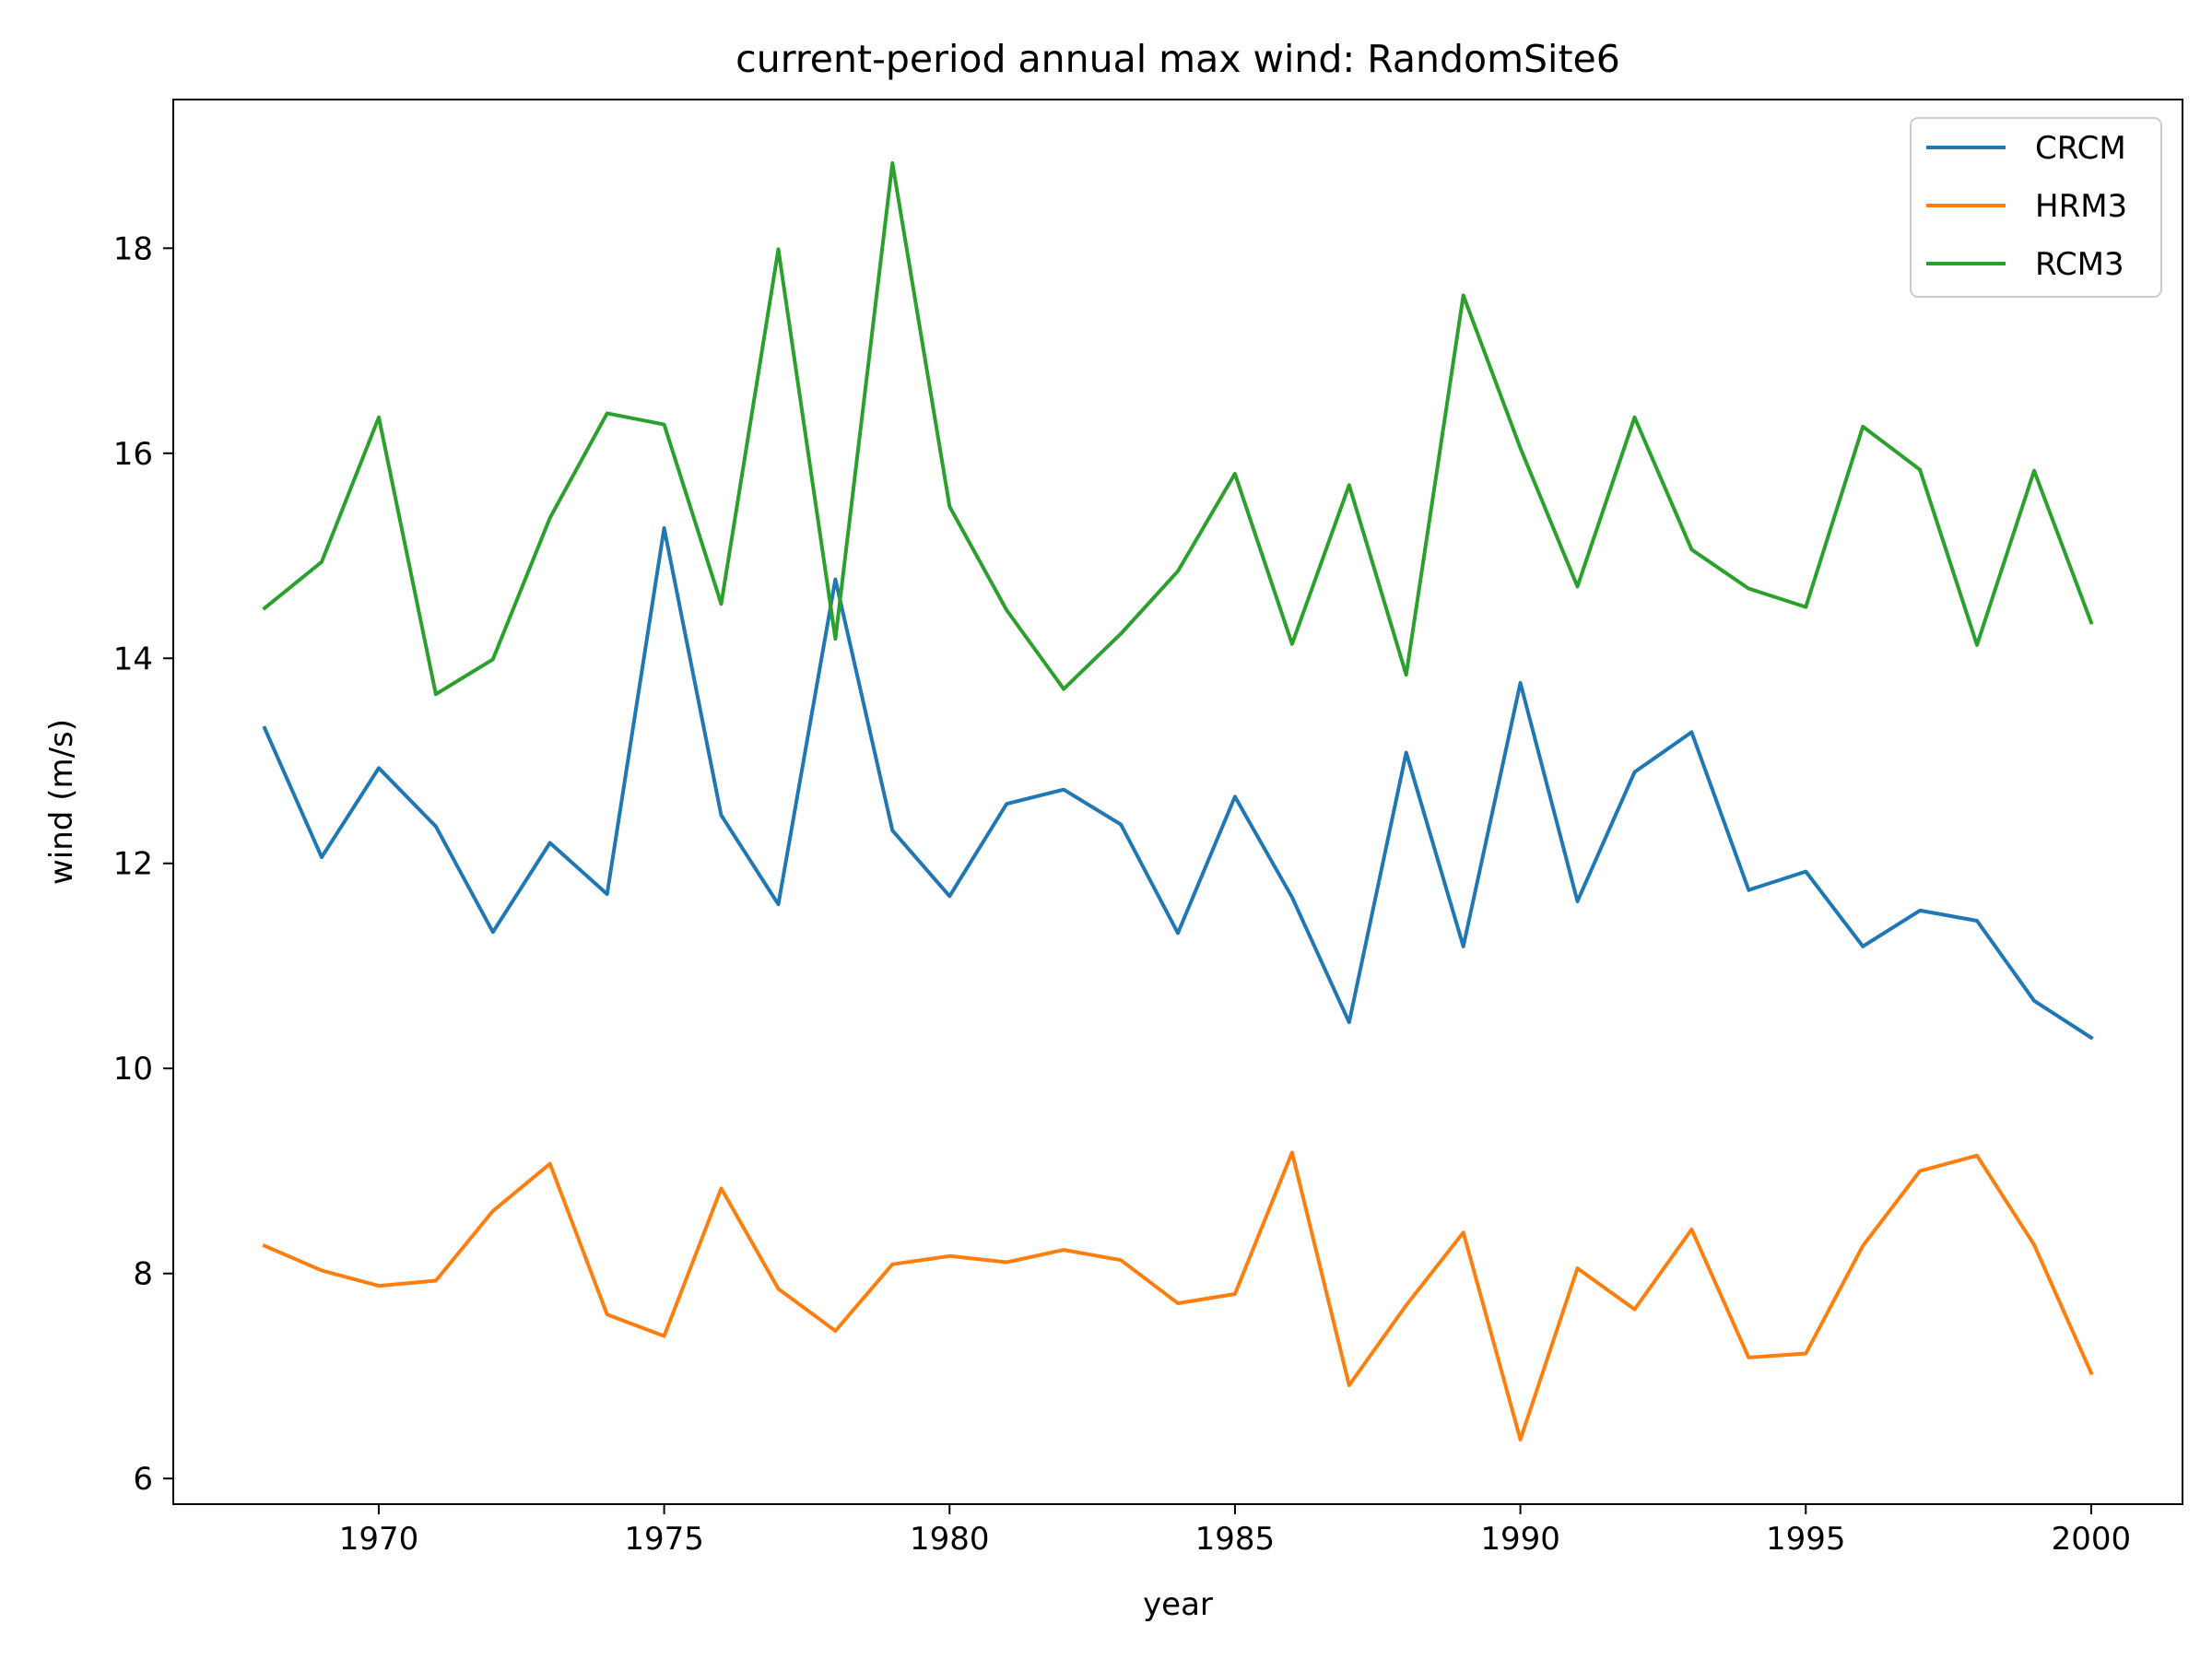  I want to click on x-tick-label: 1990, so click(1520, 1539).